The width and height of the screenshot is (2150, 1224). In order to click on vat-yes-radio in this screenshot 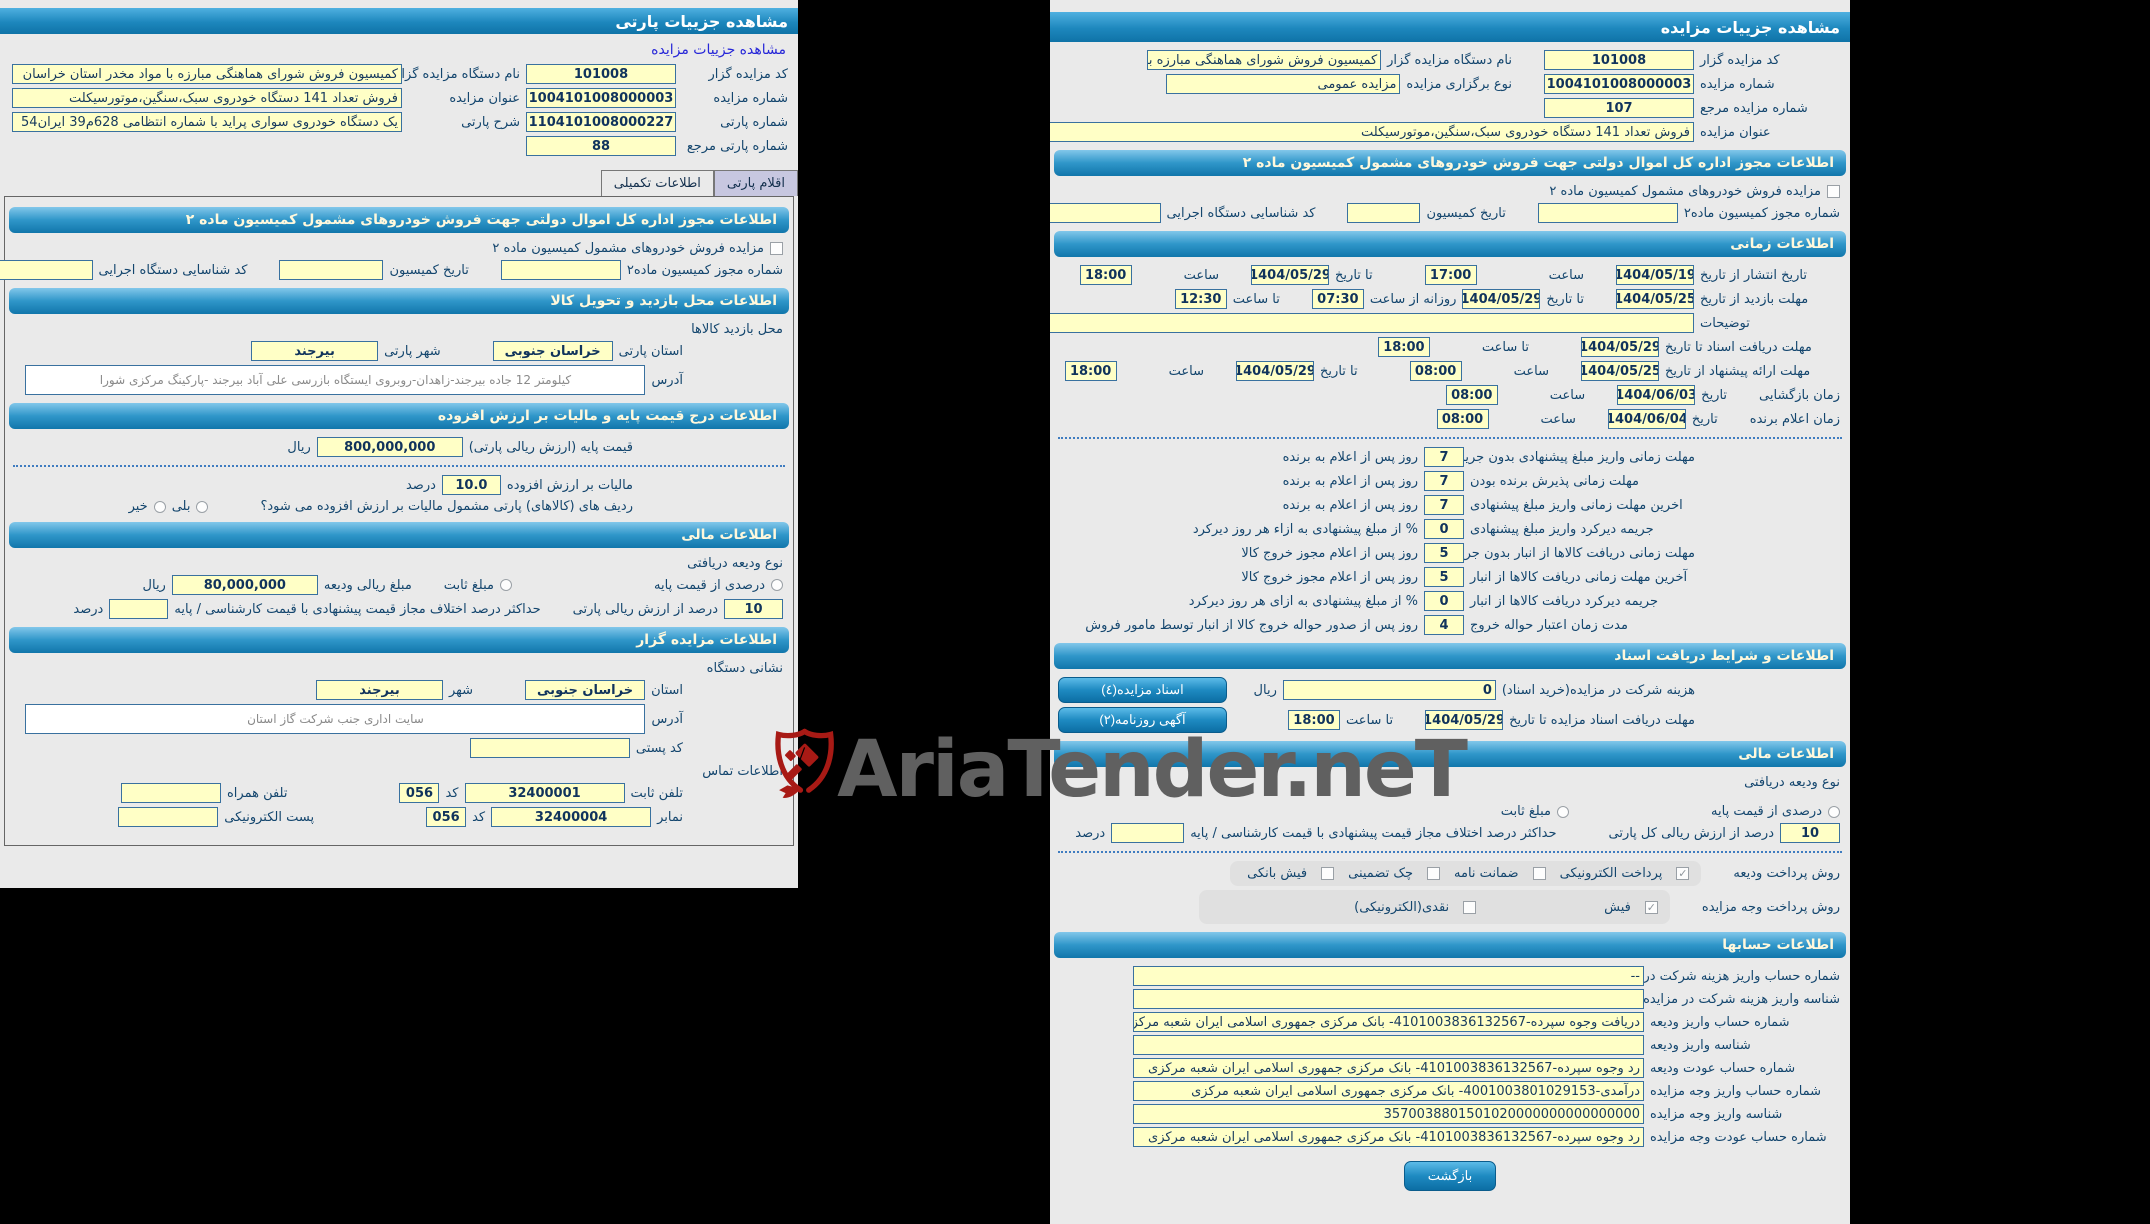, I will do `click(202, 506)`.